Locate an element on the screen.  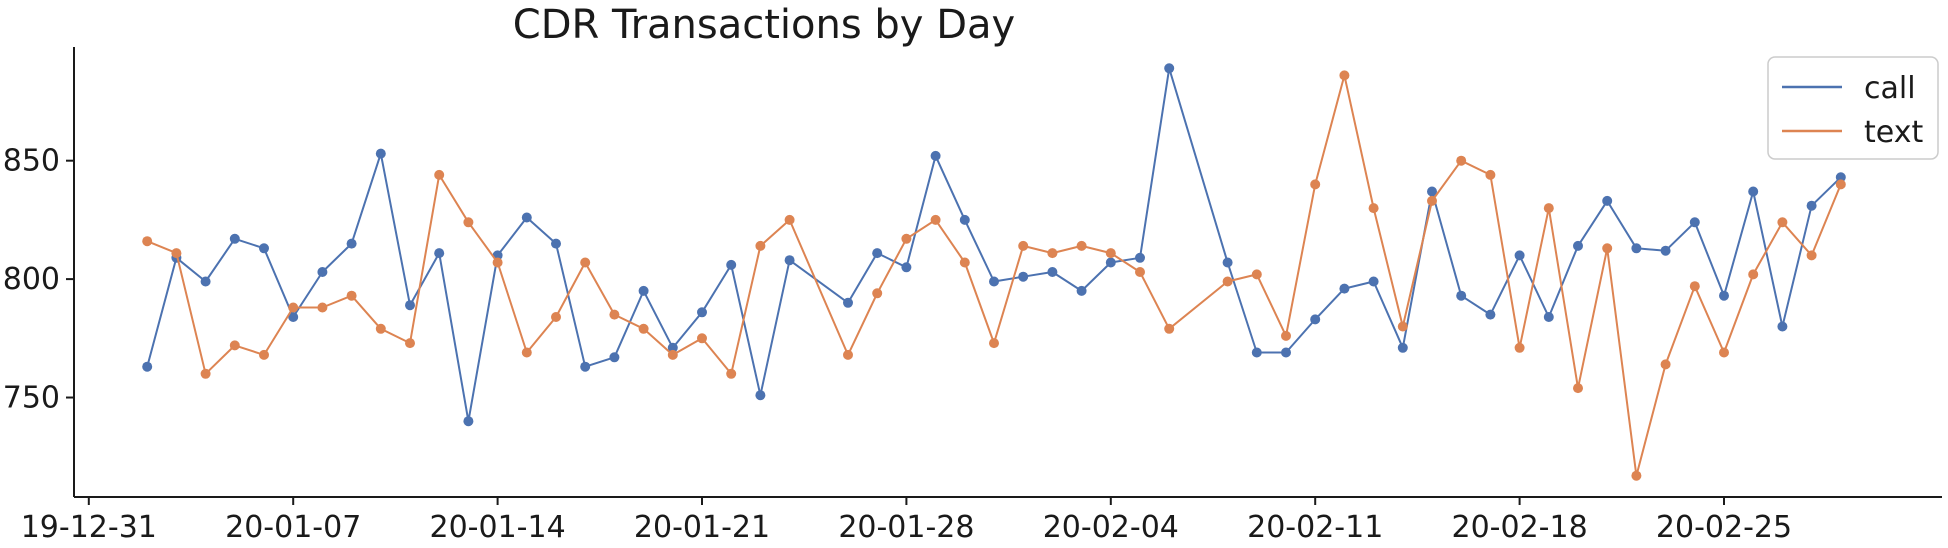
x-tick-label: 20-01-21 is located at coordinates (702, 527).